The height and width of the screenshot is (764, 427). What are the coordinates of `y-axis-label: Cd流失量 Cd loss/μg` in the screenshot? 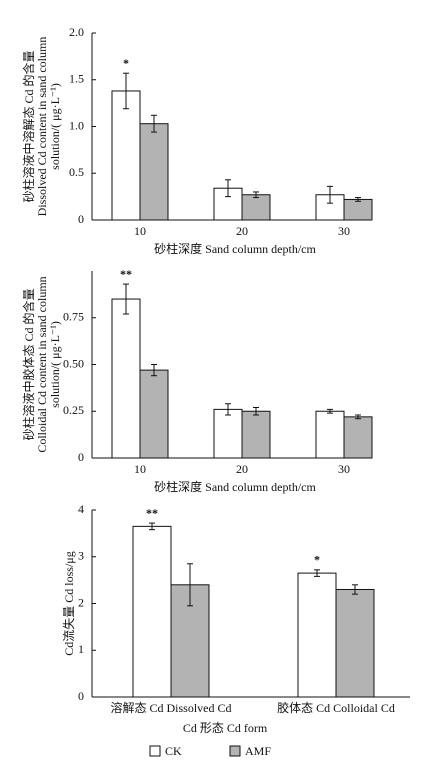 It's located at (68, 603).